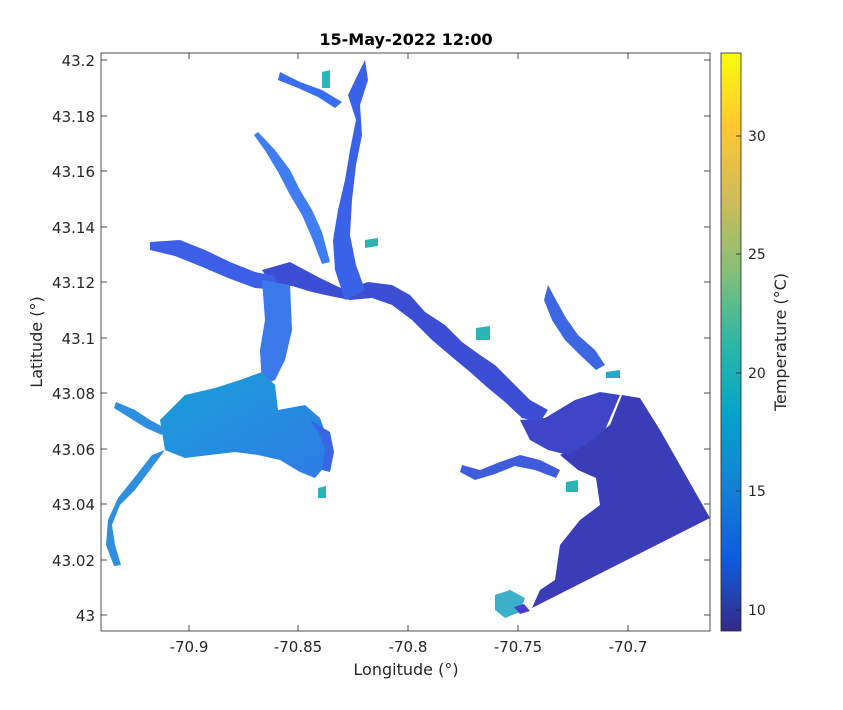 The image size is (843, 710). Describe the element at coordinates (276, 332) in the screenshot. I see `map-region-little-bay` at that location.